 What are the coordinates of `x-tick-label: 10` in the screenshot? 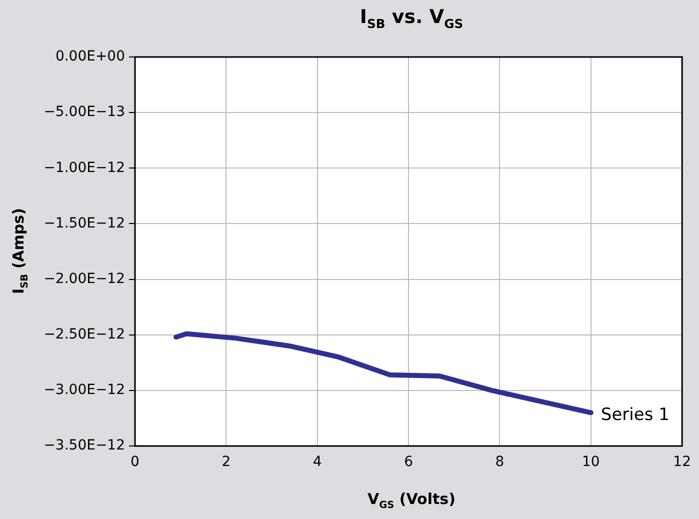 It's located at (591, 462).